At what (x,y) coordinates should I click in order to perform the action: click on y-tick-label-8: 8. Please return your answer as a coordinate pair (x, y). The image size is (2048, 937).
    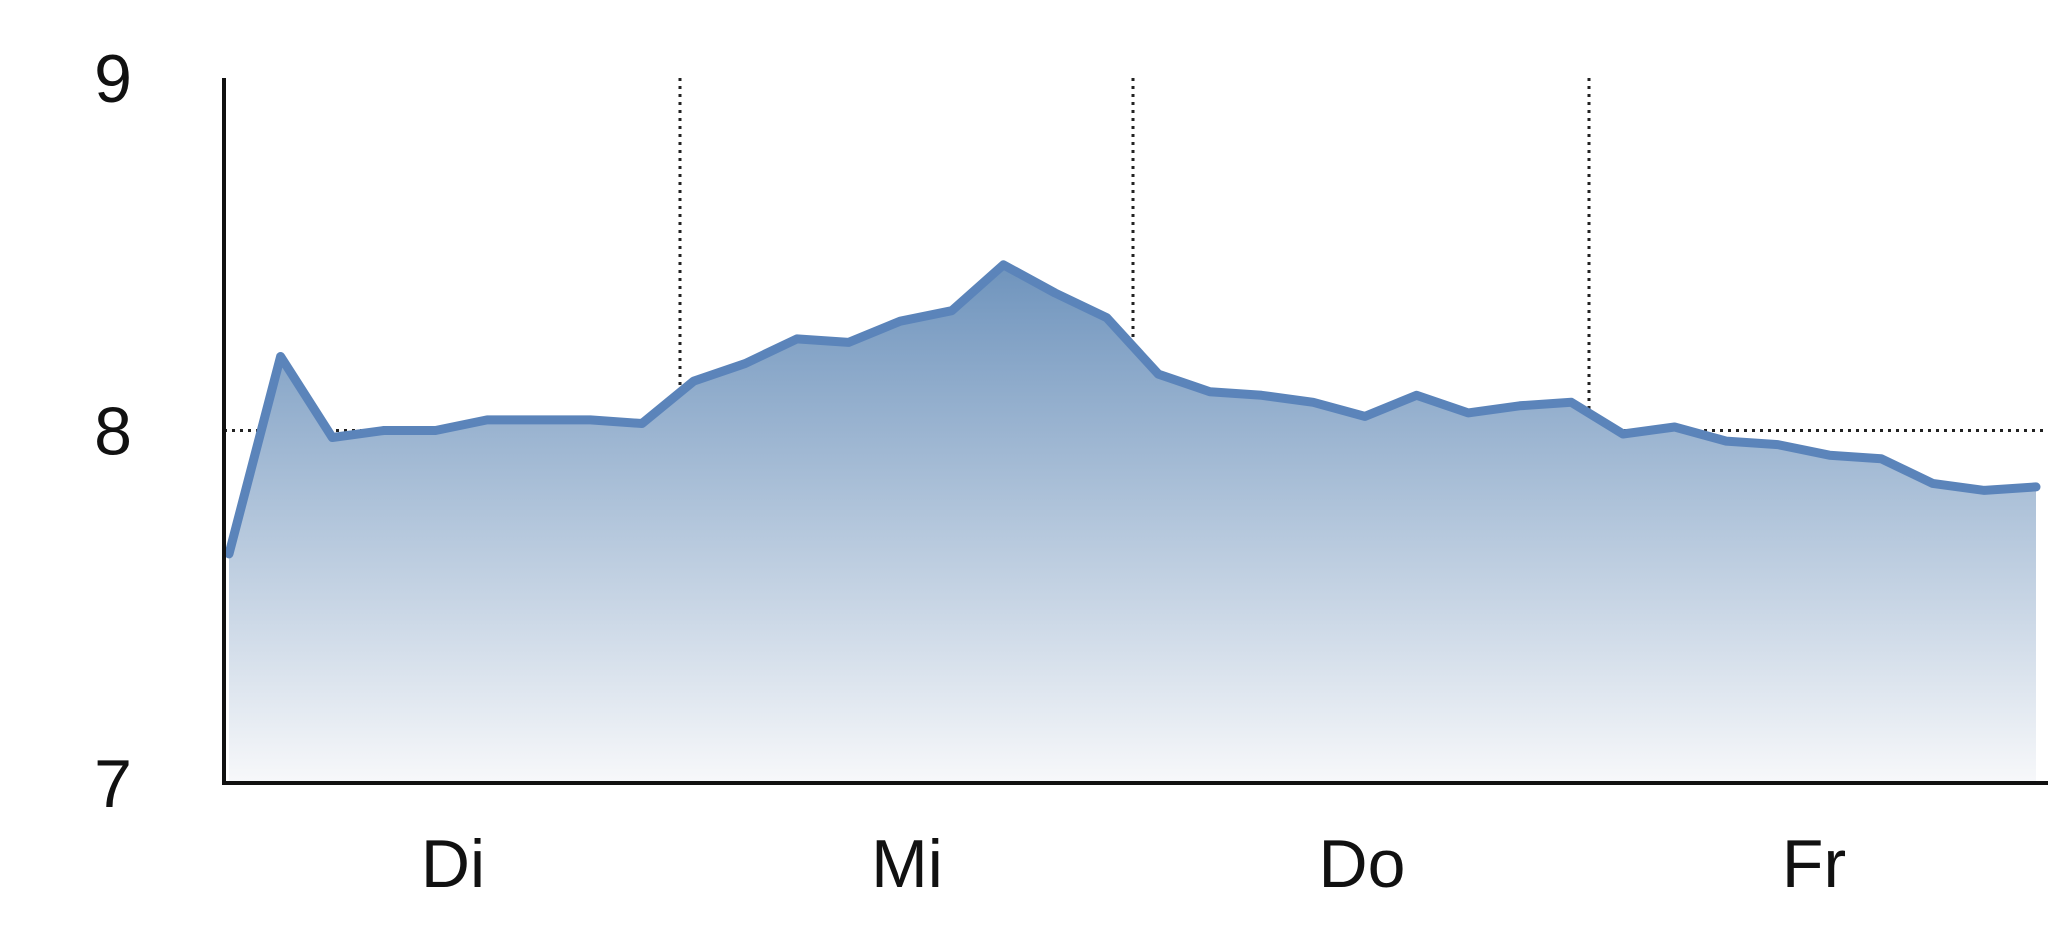
    Looking at the image, I should click on (113, 432).